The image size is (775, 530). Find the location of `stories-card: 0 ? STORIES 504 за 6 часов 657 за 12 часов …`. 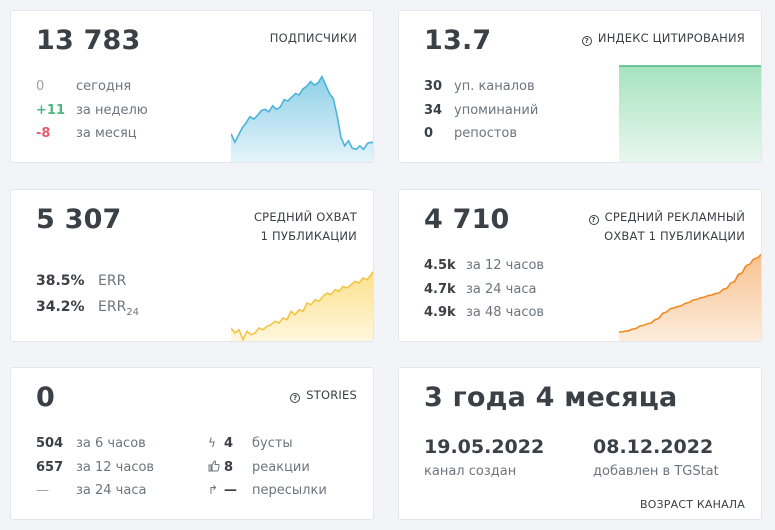

stories-card: 0 ? STORIES 504 за 6 часов 657 за 12 часов … is located at coordinates (192, 443).